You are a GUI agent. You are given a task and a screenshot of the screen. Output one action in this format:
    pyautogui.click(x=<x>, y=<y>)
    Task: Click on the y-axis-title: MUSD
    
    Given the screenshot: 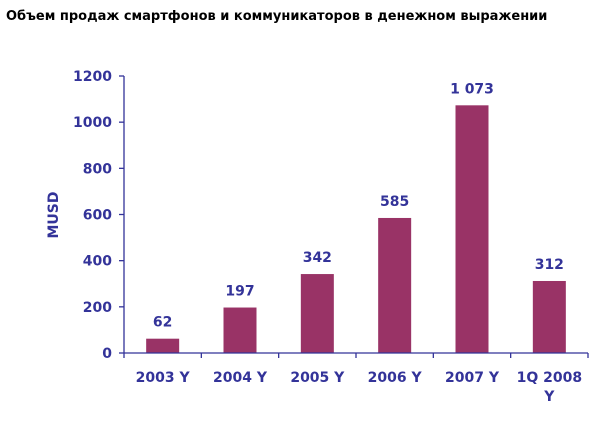 What is the action you would take?
    pyautogui.click(x=54, y=214)
    